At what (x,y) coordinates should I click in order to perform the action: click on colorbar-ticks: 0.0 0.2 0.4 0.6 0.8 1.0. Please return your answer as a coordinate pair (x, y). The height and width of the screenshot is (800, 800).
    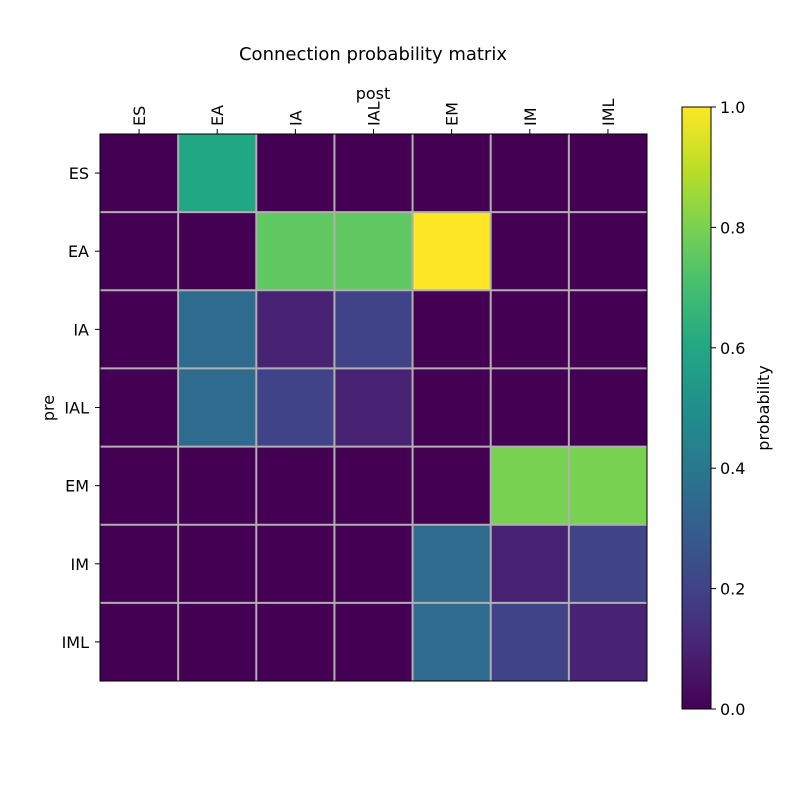
    Looking at the image, I should click on (728, 408).